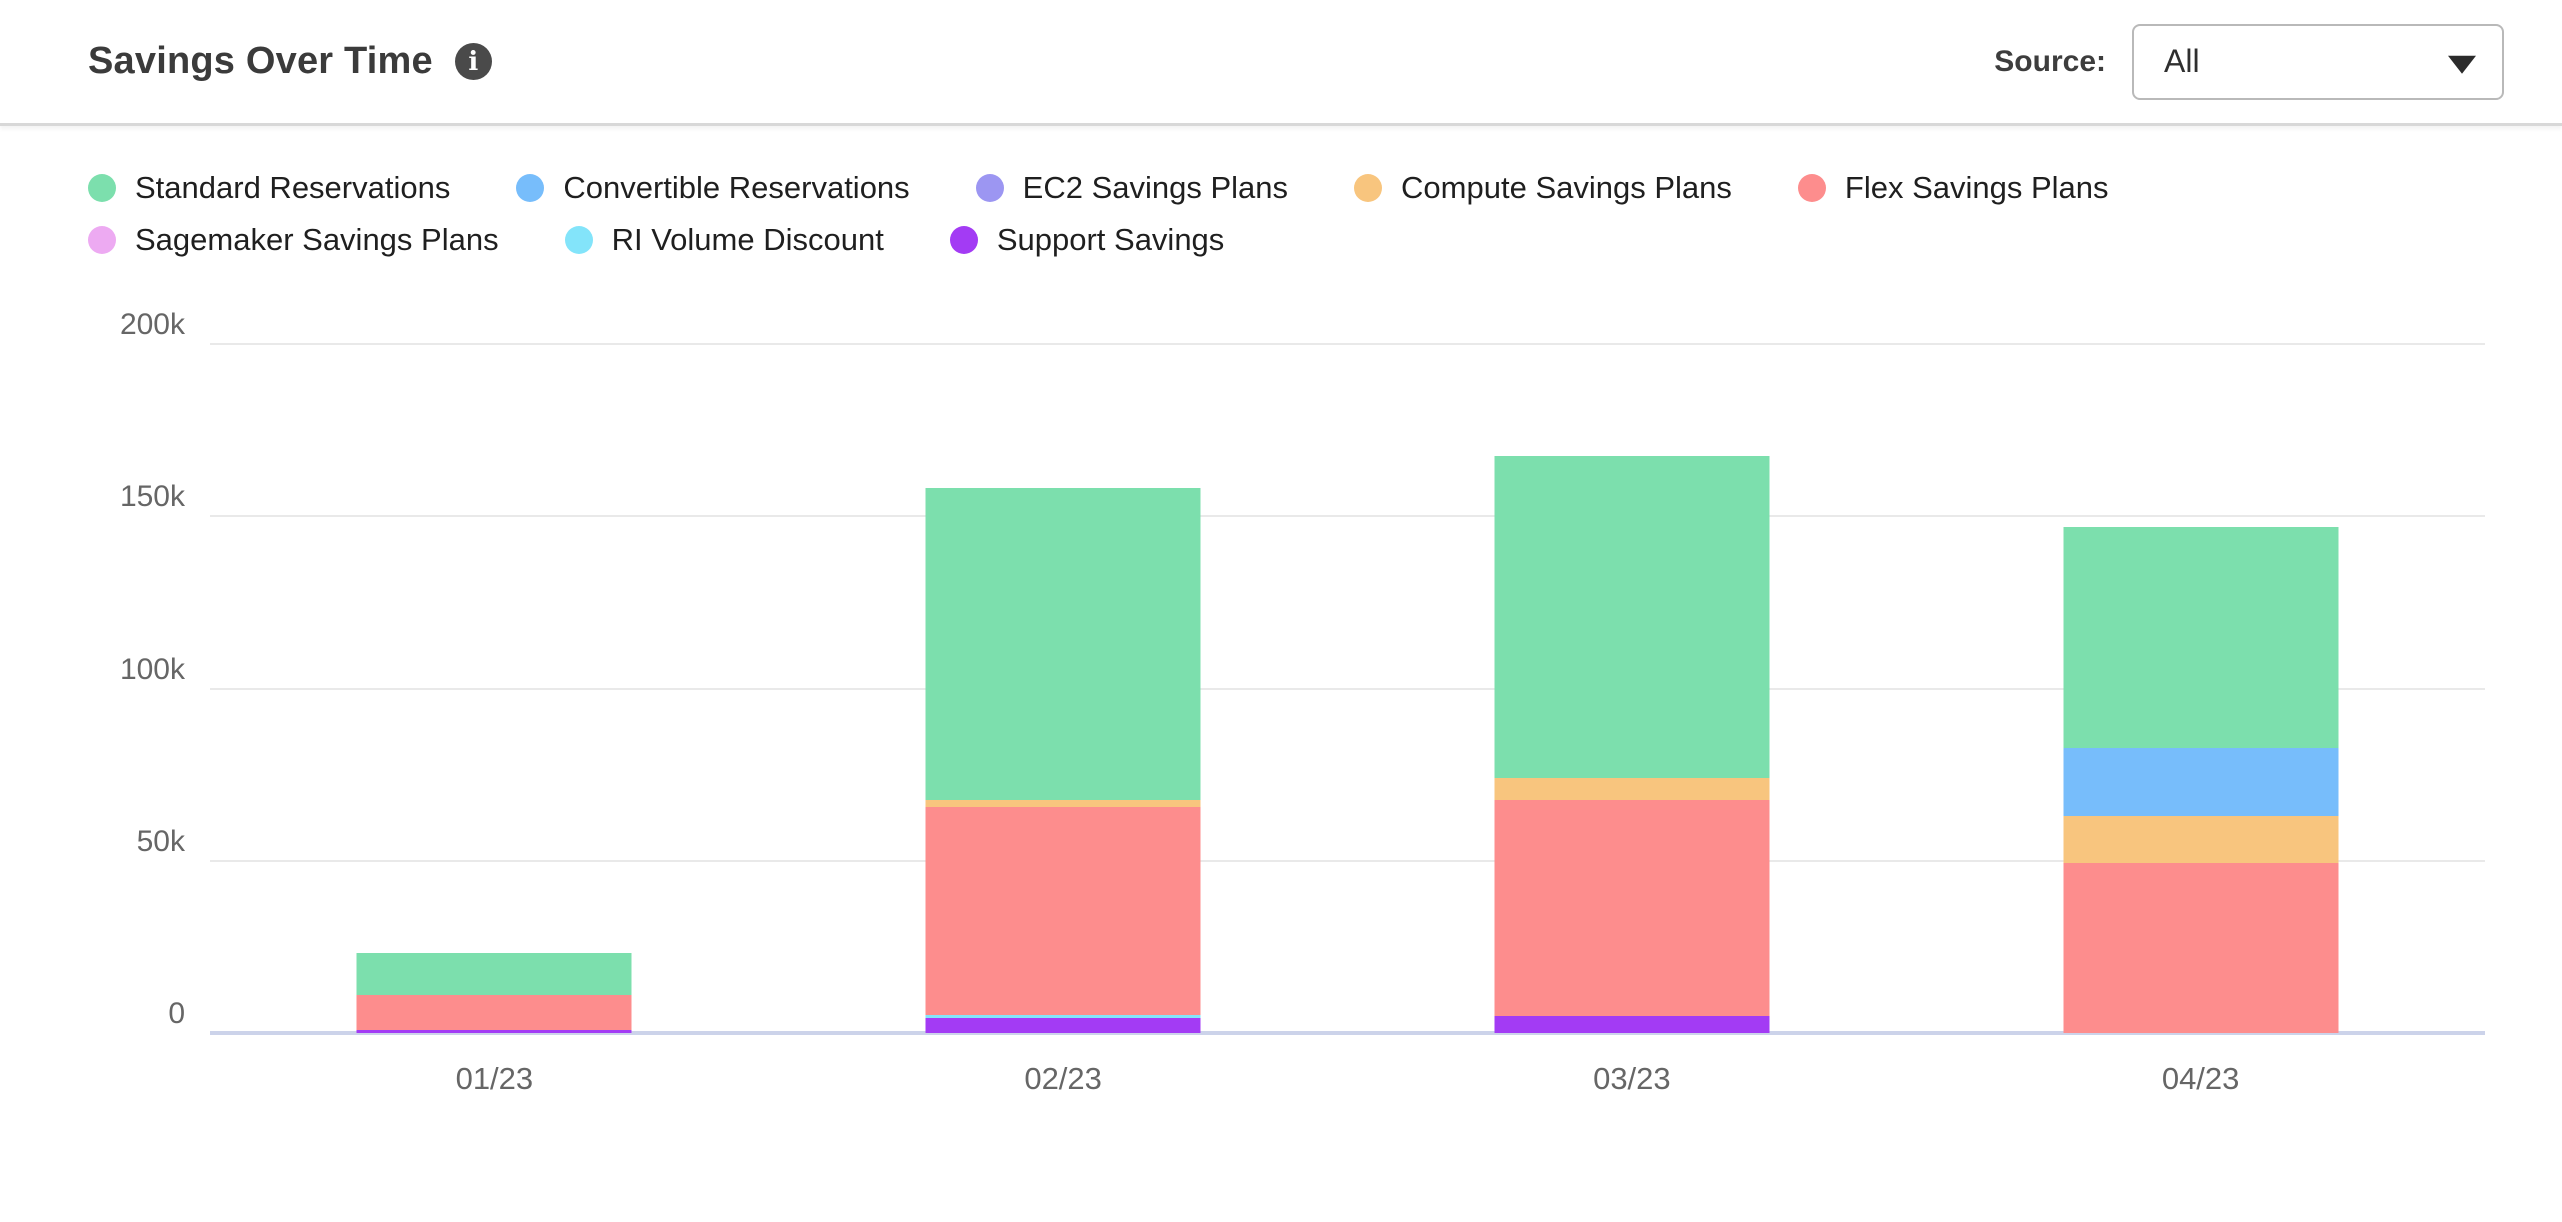 The width and height of the screenshot is (2562, 1222). I want to click on source-group: Source: All, so click(2249, 61).